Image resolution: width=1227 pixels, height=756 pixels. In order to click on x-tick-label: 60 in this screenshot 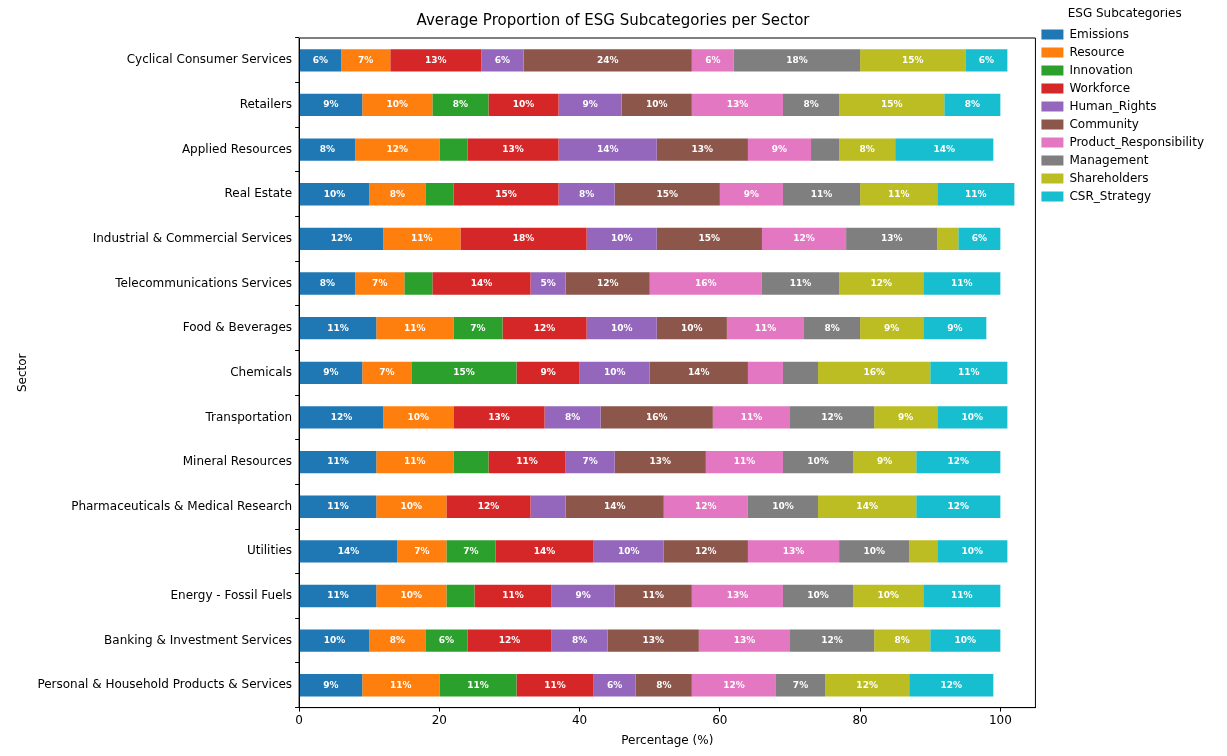, I will do `click(720, 719)`.